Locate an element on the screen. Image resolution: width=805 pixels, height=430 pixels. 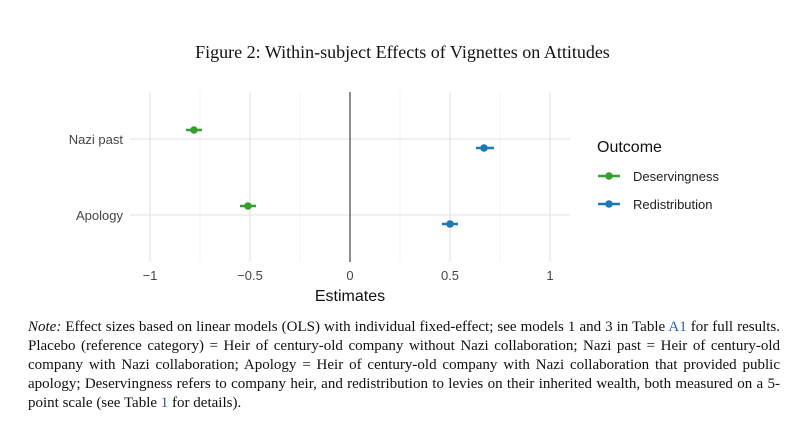
legend: Outcome Deservingness Redistribution is located at coordinates (658, 175).